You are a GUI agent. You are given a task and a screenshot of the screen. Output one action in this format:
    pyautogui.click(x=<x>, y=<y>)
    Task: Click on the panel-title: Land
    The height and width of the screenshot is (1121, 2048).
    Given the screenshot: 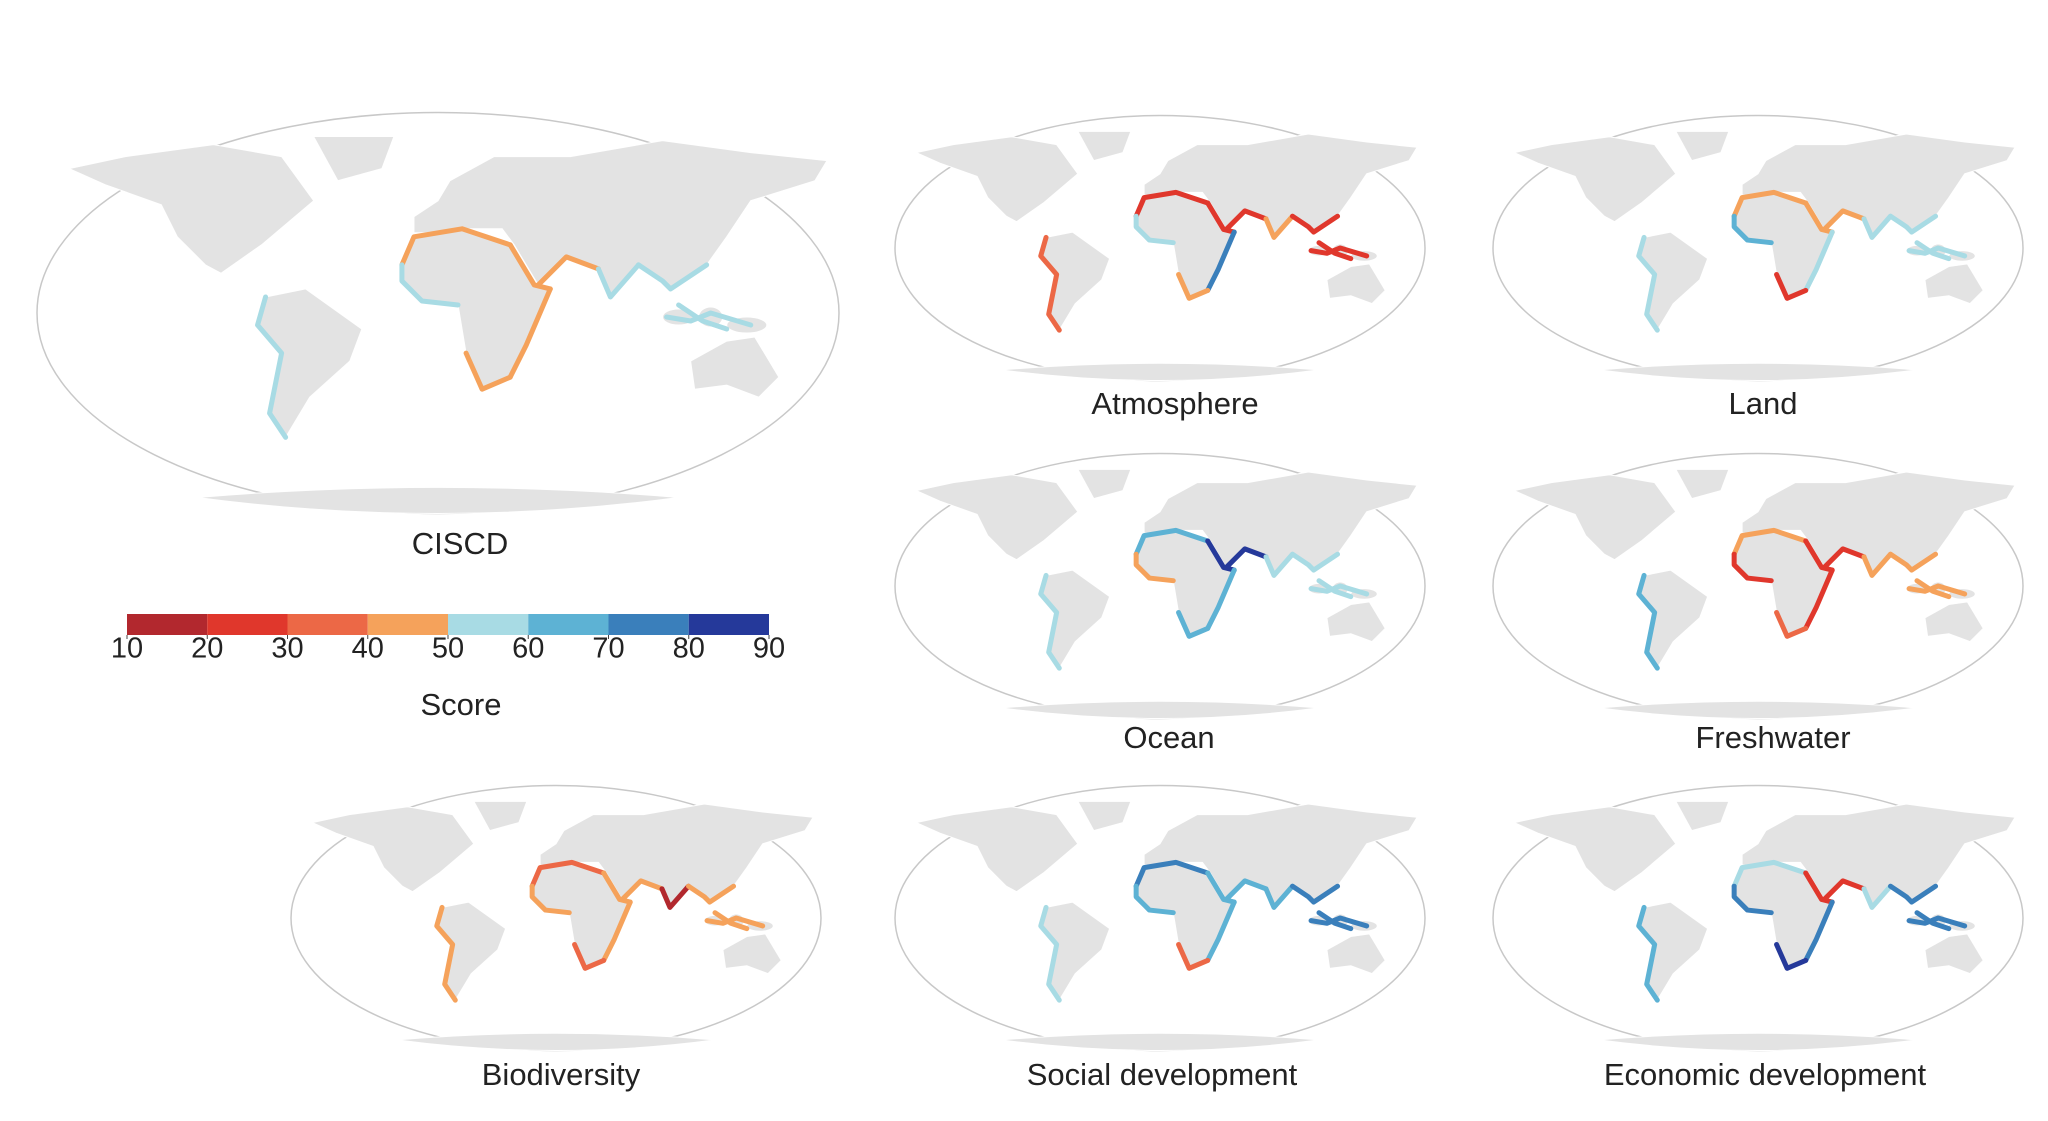 What is the action you would take?
    pyautogui.click(x=1763, y=403)
    